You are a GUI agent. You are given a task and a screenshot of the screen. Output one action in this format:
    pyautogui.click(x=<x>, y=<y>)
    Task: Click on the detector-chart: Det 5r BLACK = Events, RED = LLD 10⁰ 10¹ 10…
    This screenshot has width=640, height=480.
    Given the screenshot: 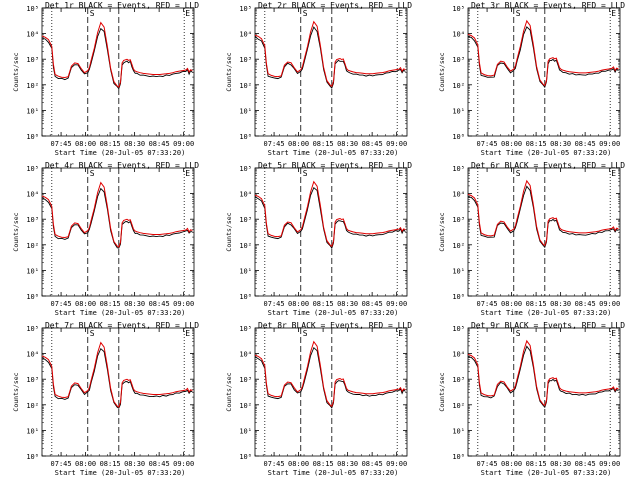 What is the action you would take?
    pyautogui.click(x=318, y=239)
    